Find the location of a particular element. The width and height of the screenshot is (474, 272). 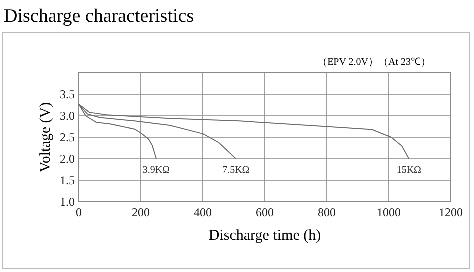

y-tick-label: 3.5 is located at coordinates (67, 94).